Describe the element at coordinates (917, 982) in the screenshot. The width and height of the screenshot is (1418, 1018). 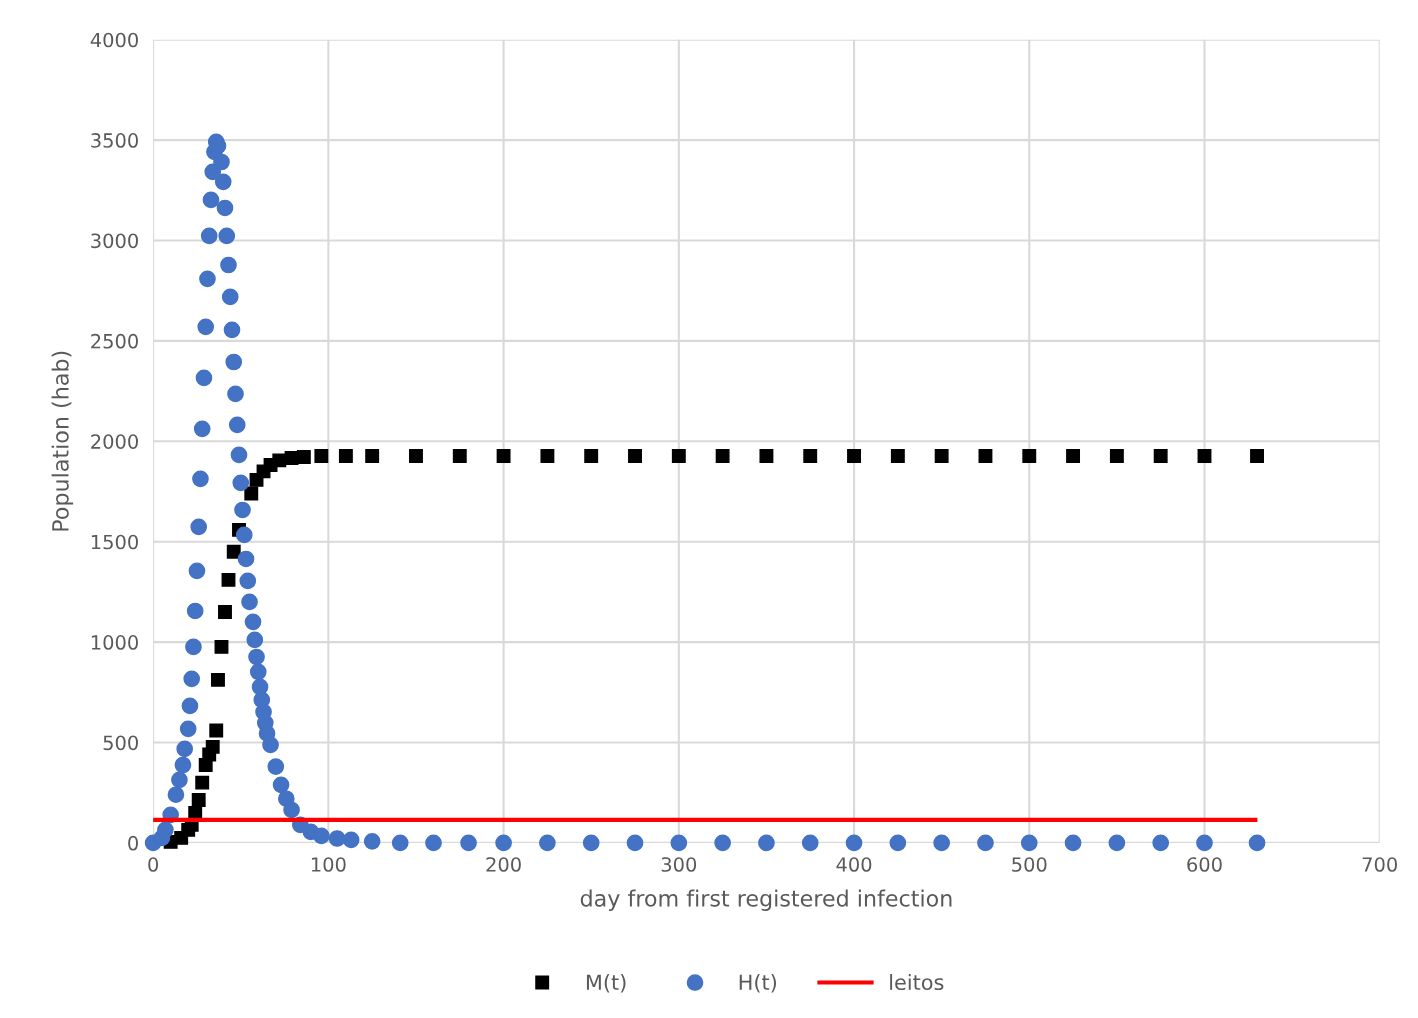
I see `legend-label: leitos` at that location.